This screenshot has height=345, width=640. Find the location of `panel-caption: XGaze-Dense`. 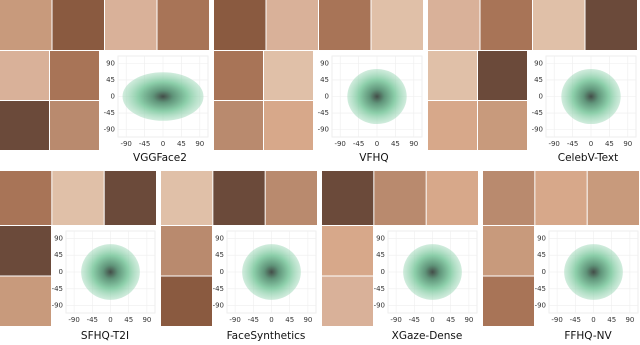

panel-caption: XGaze-Dense is located at coordinates (427, 336).